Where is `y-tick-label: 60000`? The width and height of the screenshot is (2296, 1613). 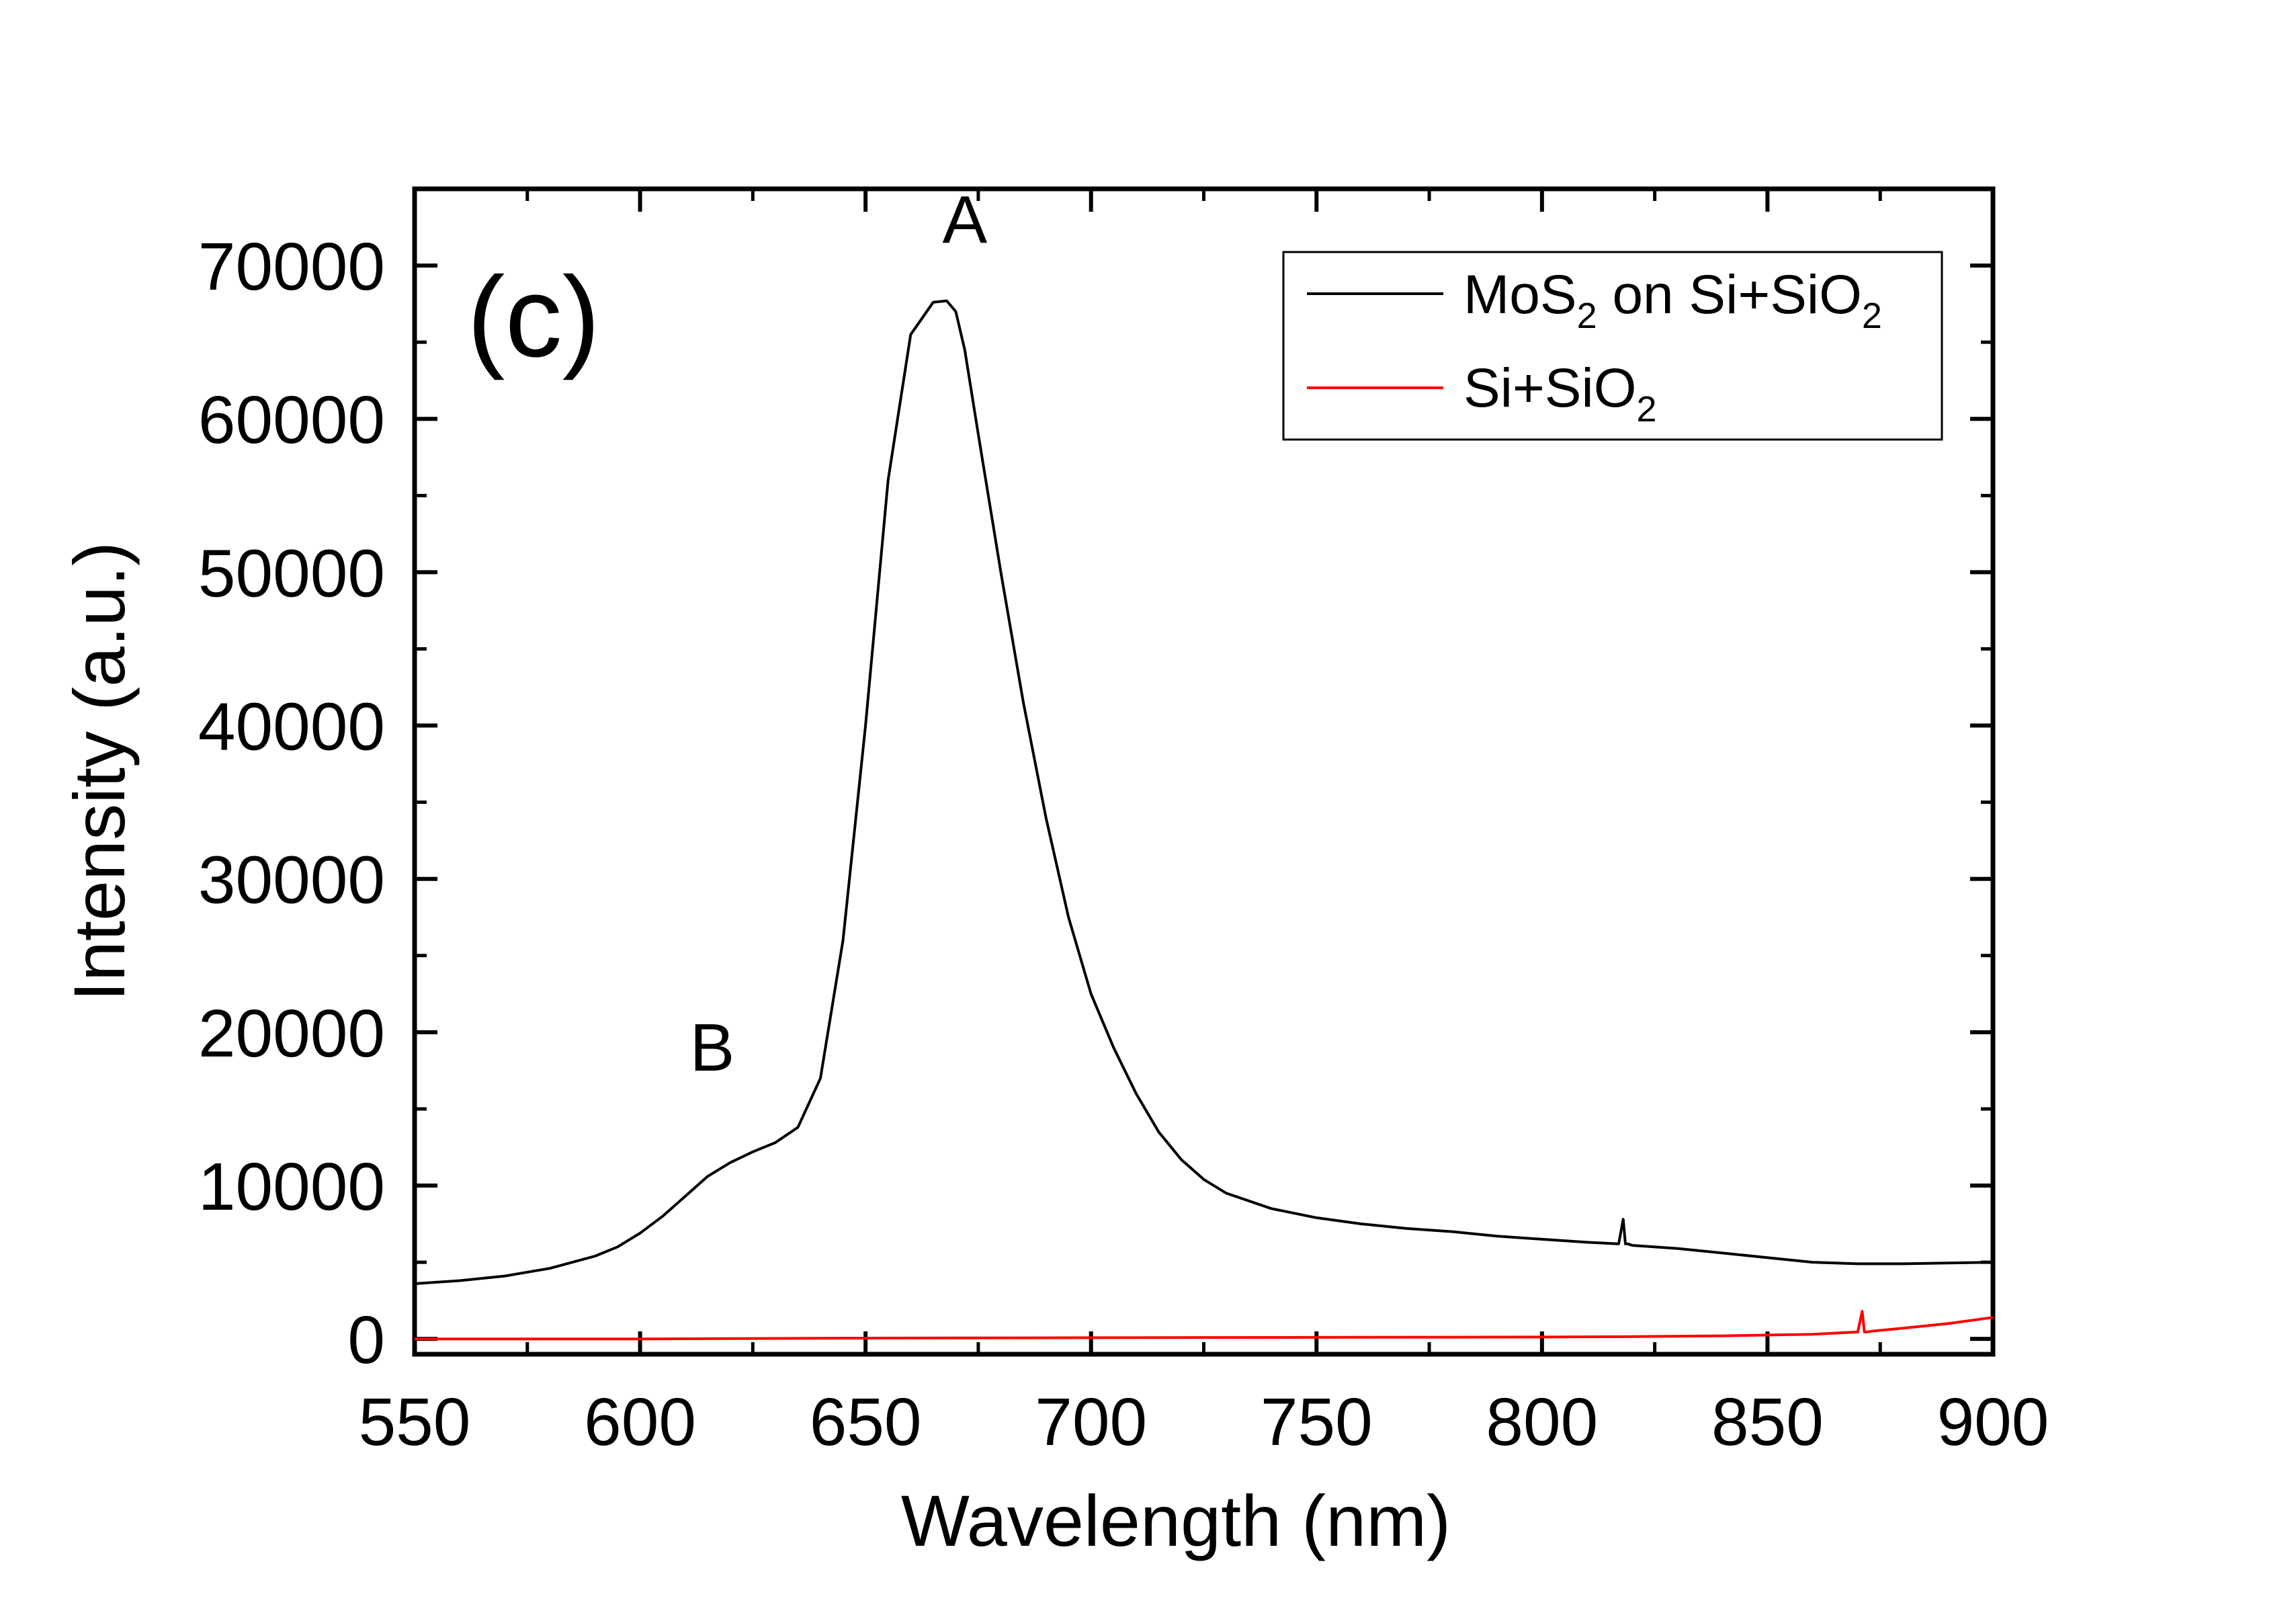
y-tick-label: 60000 is located at coordinates (291, 420).